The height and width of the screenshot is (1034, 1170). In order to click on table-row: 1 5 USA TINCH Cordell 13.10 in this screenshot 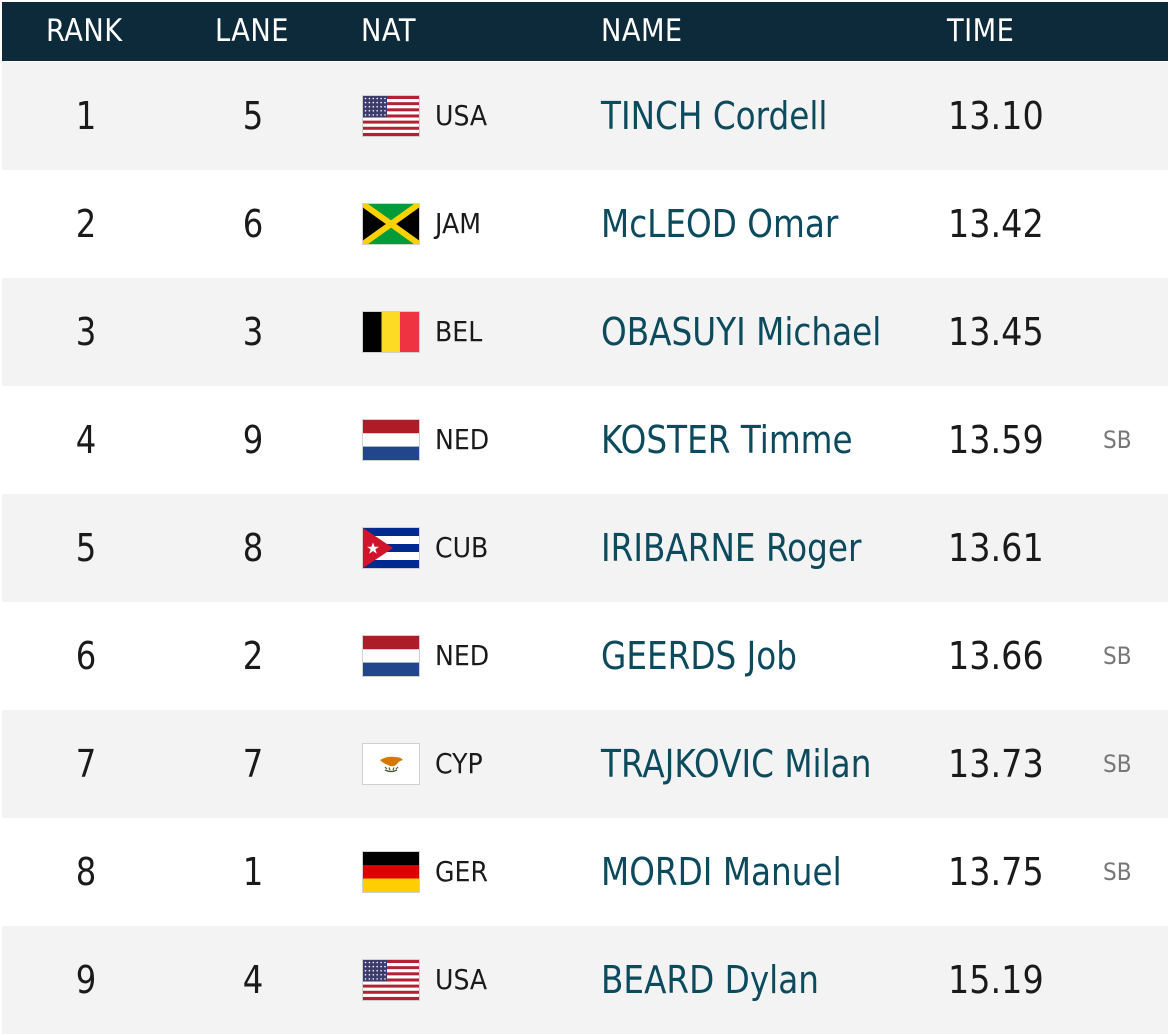, I will do `click(585, 116)`.